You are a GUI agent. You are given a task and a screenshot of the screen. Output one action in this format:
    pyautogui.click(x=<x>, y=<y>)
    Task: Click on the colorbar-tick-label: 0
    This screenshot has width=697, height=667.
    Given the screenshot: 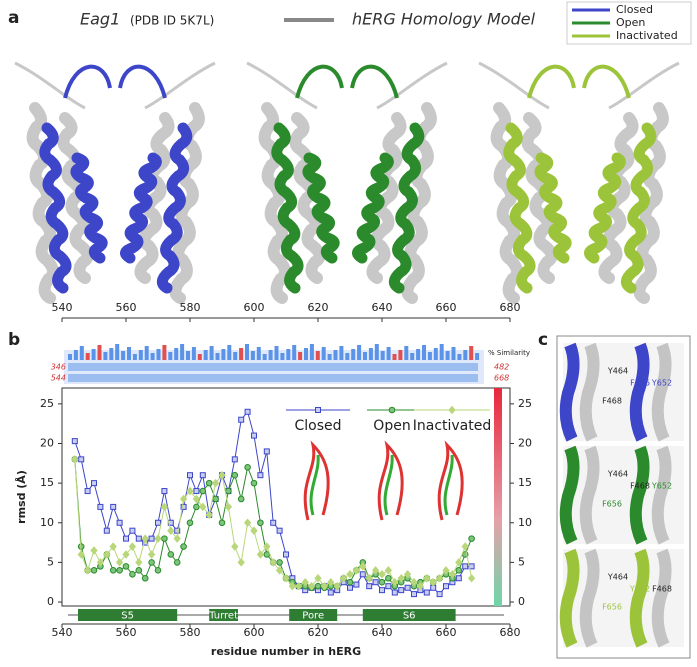 What is the action you would take?
    pyautogui.click(x=521, y=601)
    